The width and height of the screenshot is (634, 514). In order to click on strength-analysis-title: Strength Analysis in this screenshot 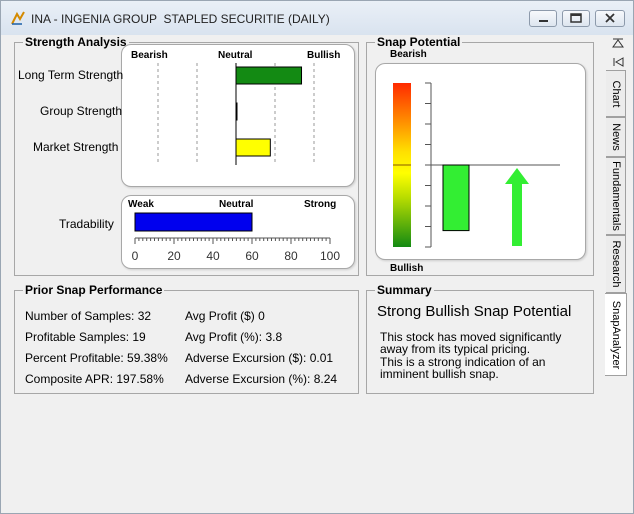, I will do `click(76, 42)`.